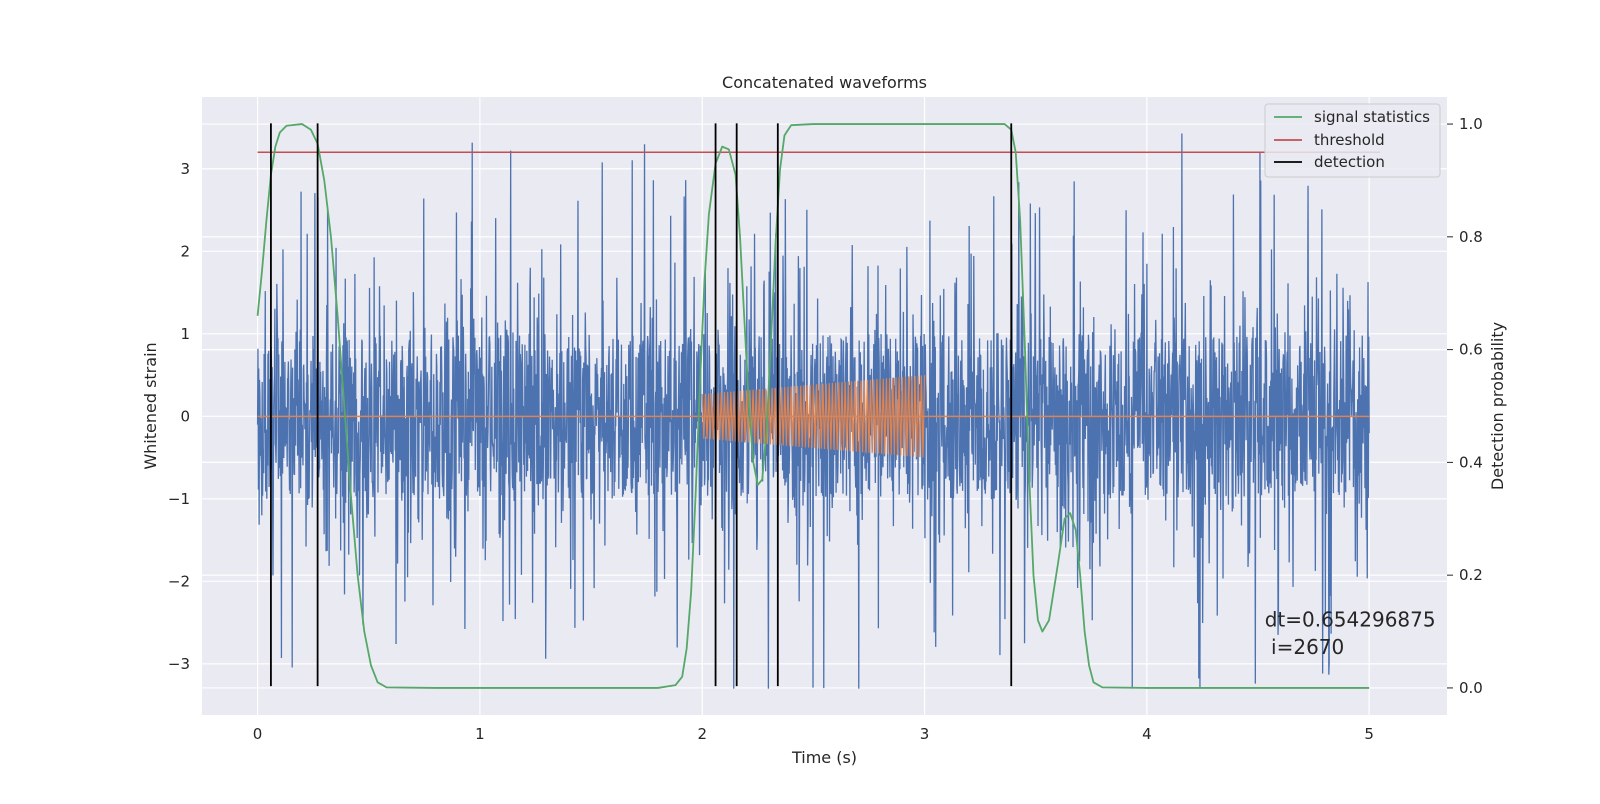 This screenshot has width=1600, height=804. Describe the element at coordinates (1372, 117) in the screenshot. I see `legend-label-signal-statistics: signal statistics` at that location.